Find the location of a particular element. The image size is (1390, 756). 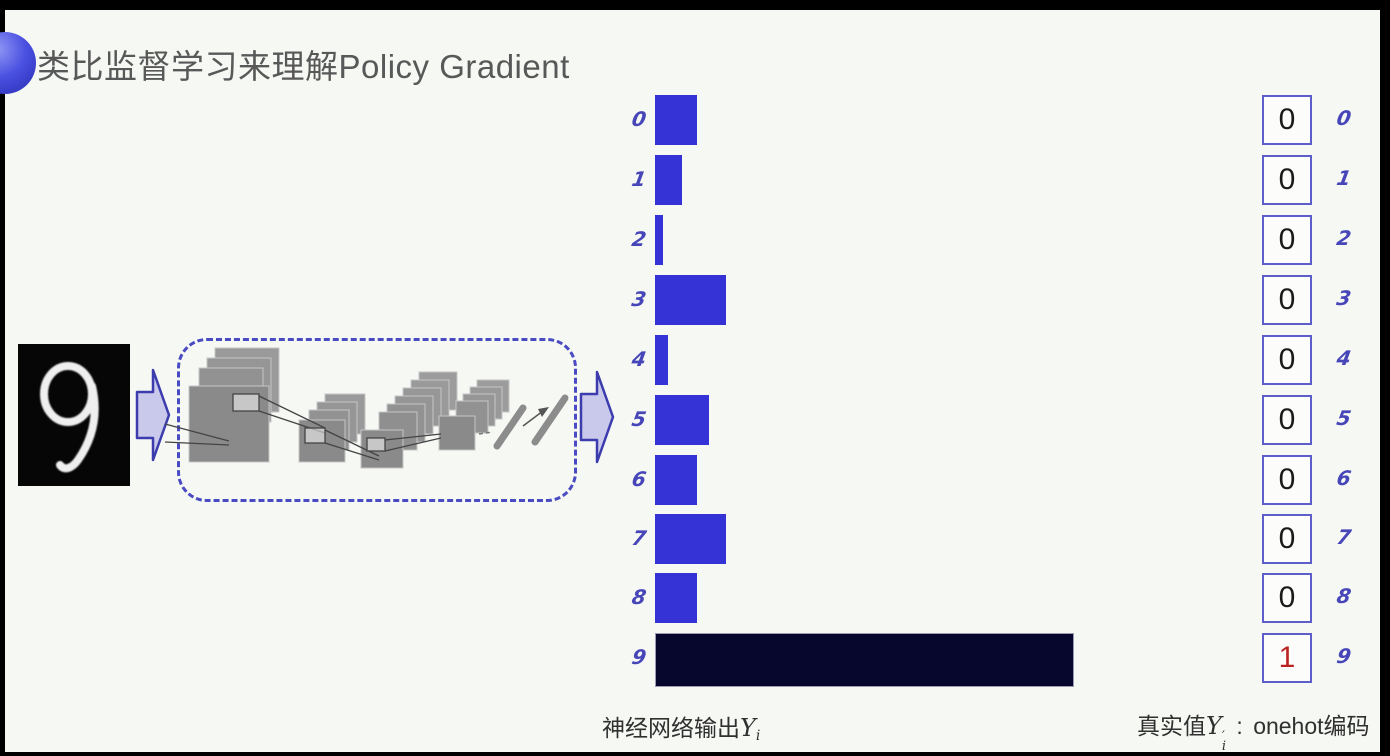

caption-text: 真实值 is located at coordinates (1171, 726).